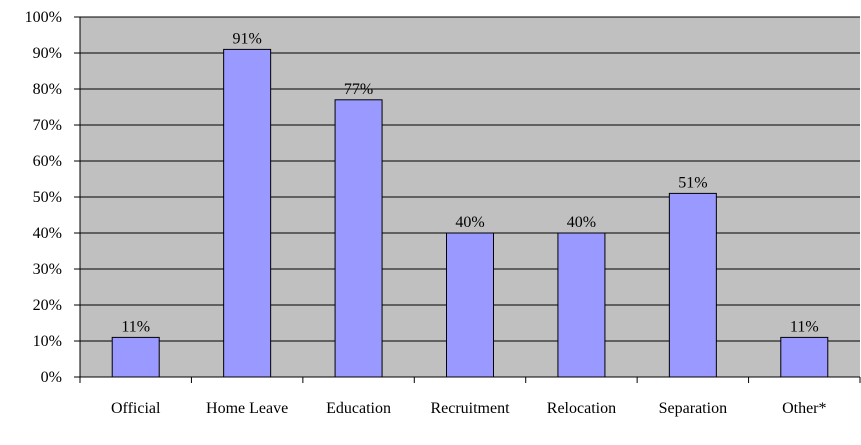 This screenshot has height=445, width=861. I want to click on x-tick-label: Recruitment, so click(470, 408).